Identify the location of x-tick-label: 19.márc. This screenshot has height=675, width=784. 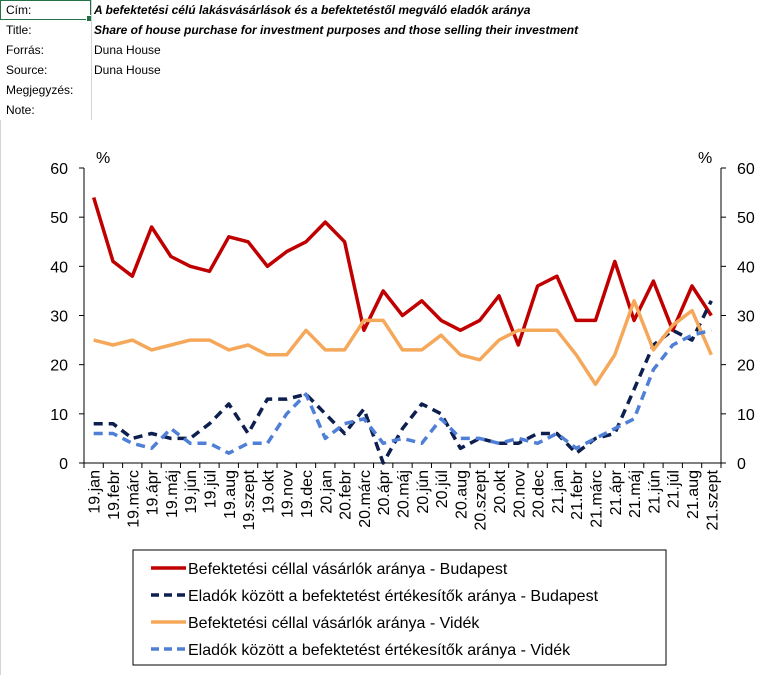
(133, 499).